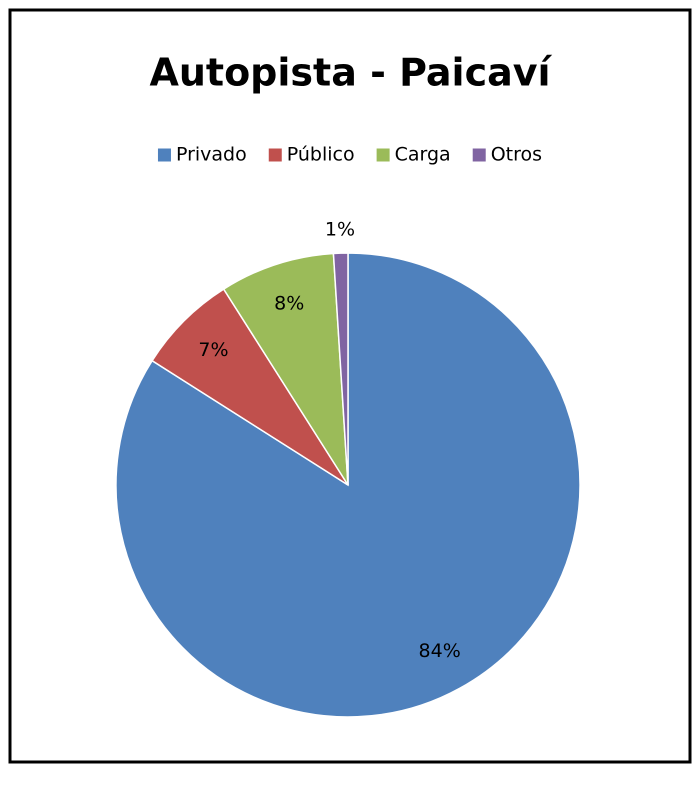 This screenshot has height=791, width=700. I want to click on legend-label: Público, so click(321, 155).